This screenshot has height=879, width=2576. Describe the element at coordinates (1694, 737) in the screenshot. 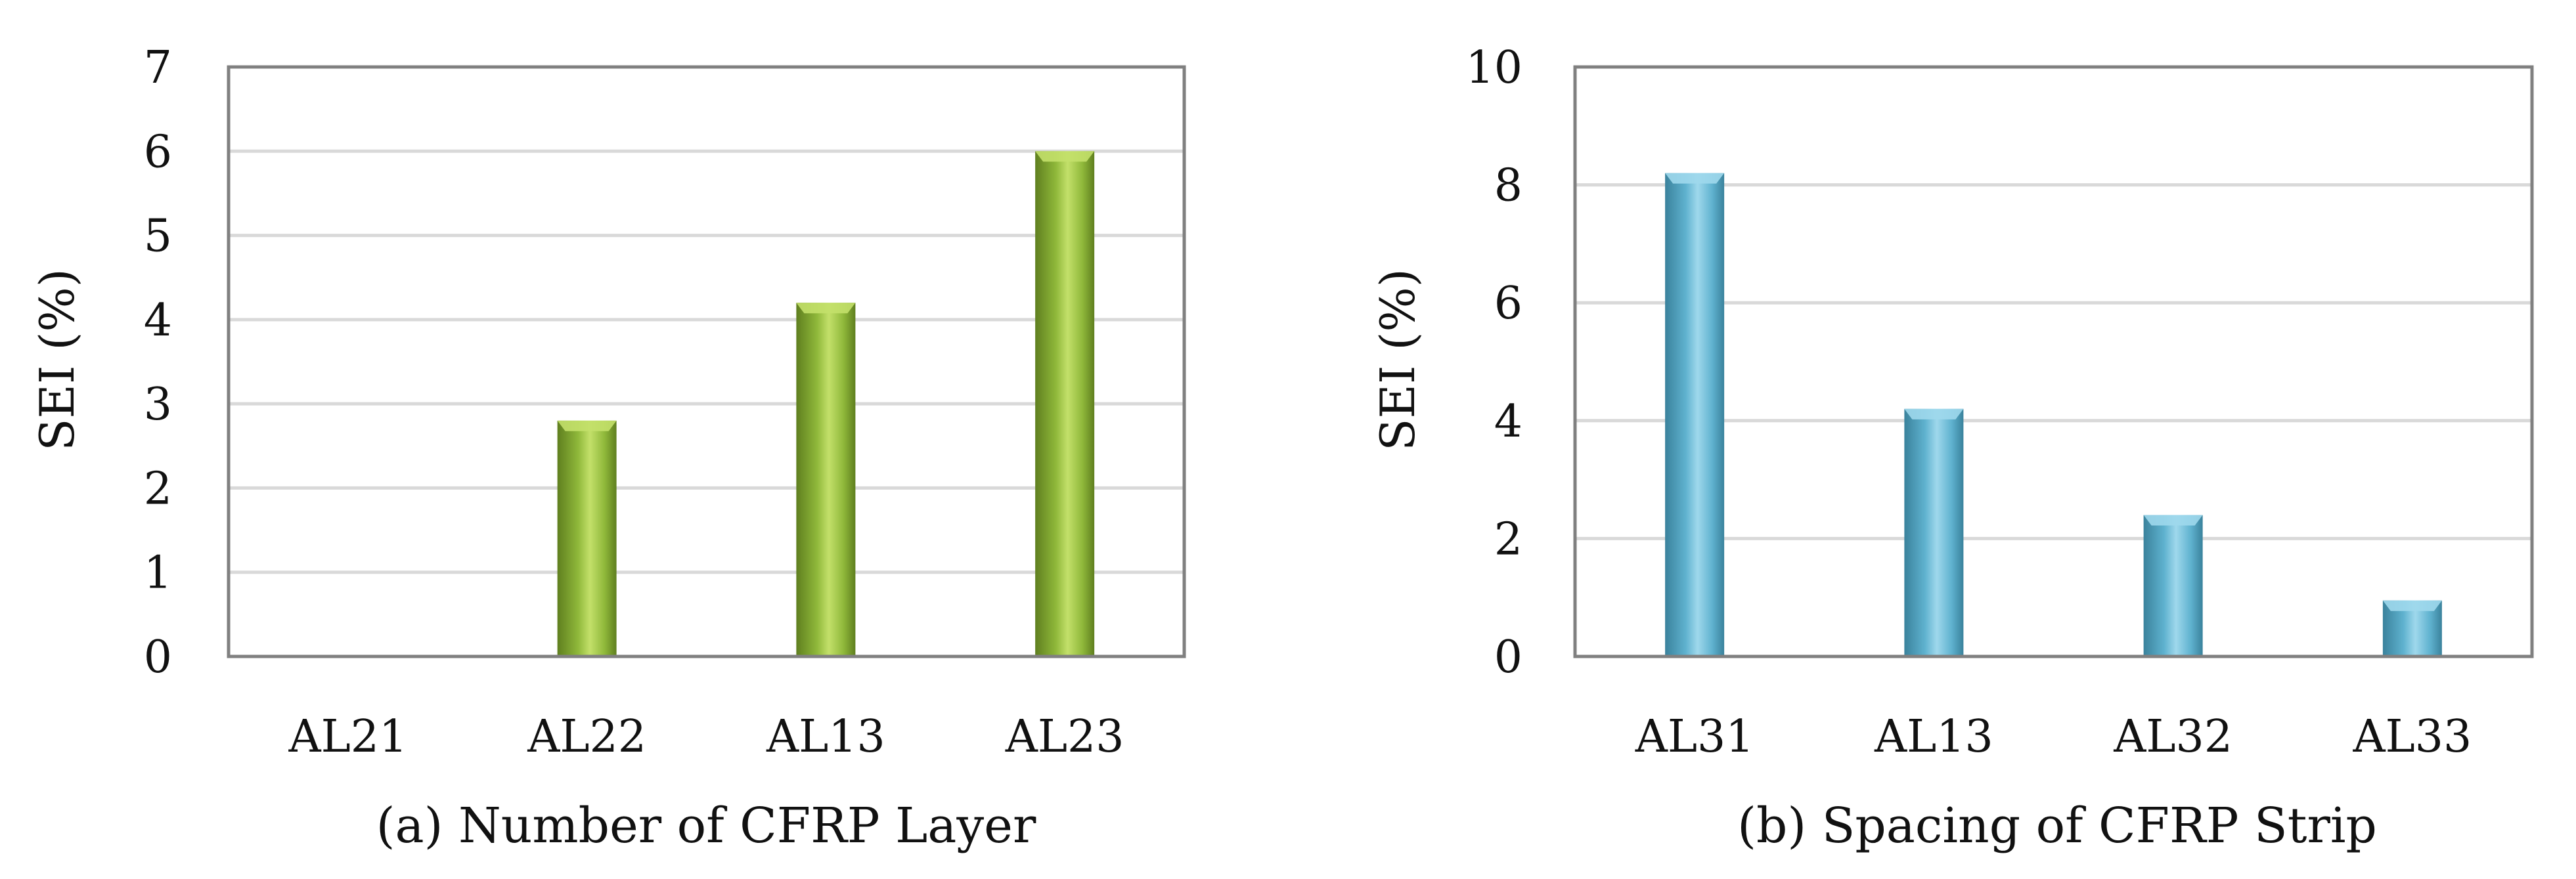

I see `panel-b-category-label: AL31` at that location.